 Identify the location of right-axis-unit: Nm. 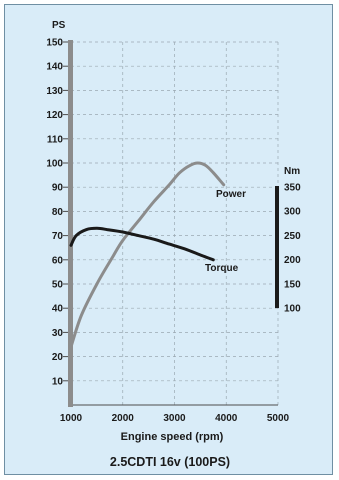
(292, 171).